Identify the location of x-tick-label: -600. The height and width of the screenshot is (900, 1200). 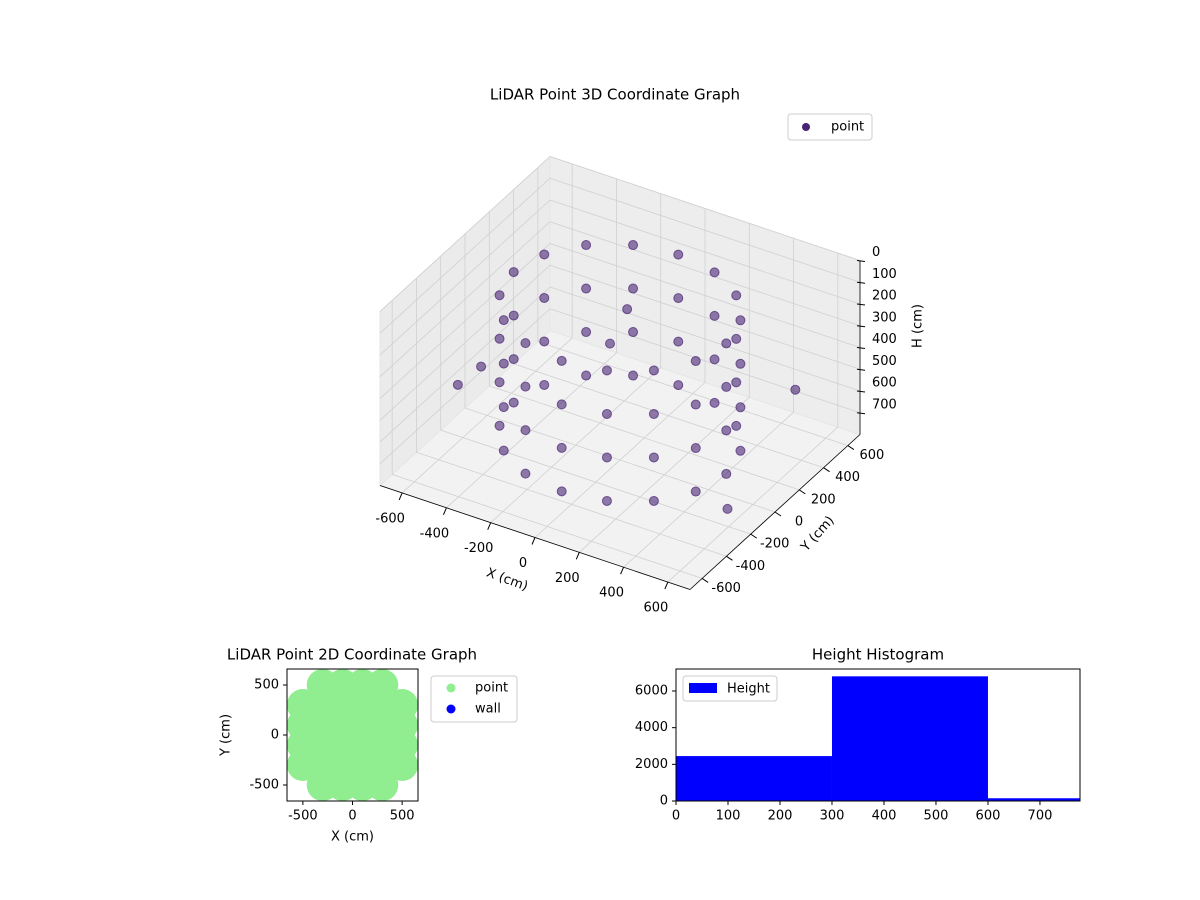
(390, 518).